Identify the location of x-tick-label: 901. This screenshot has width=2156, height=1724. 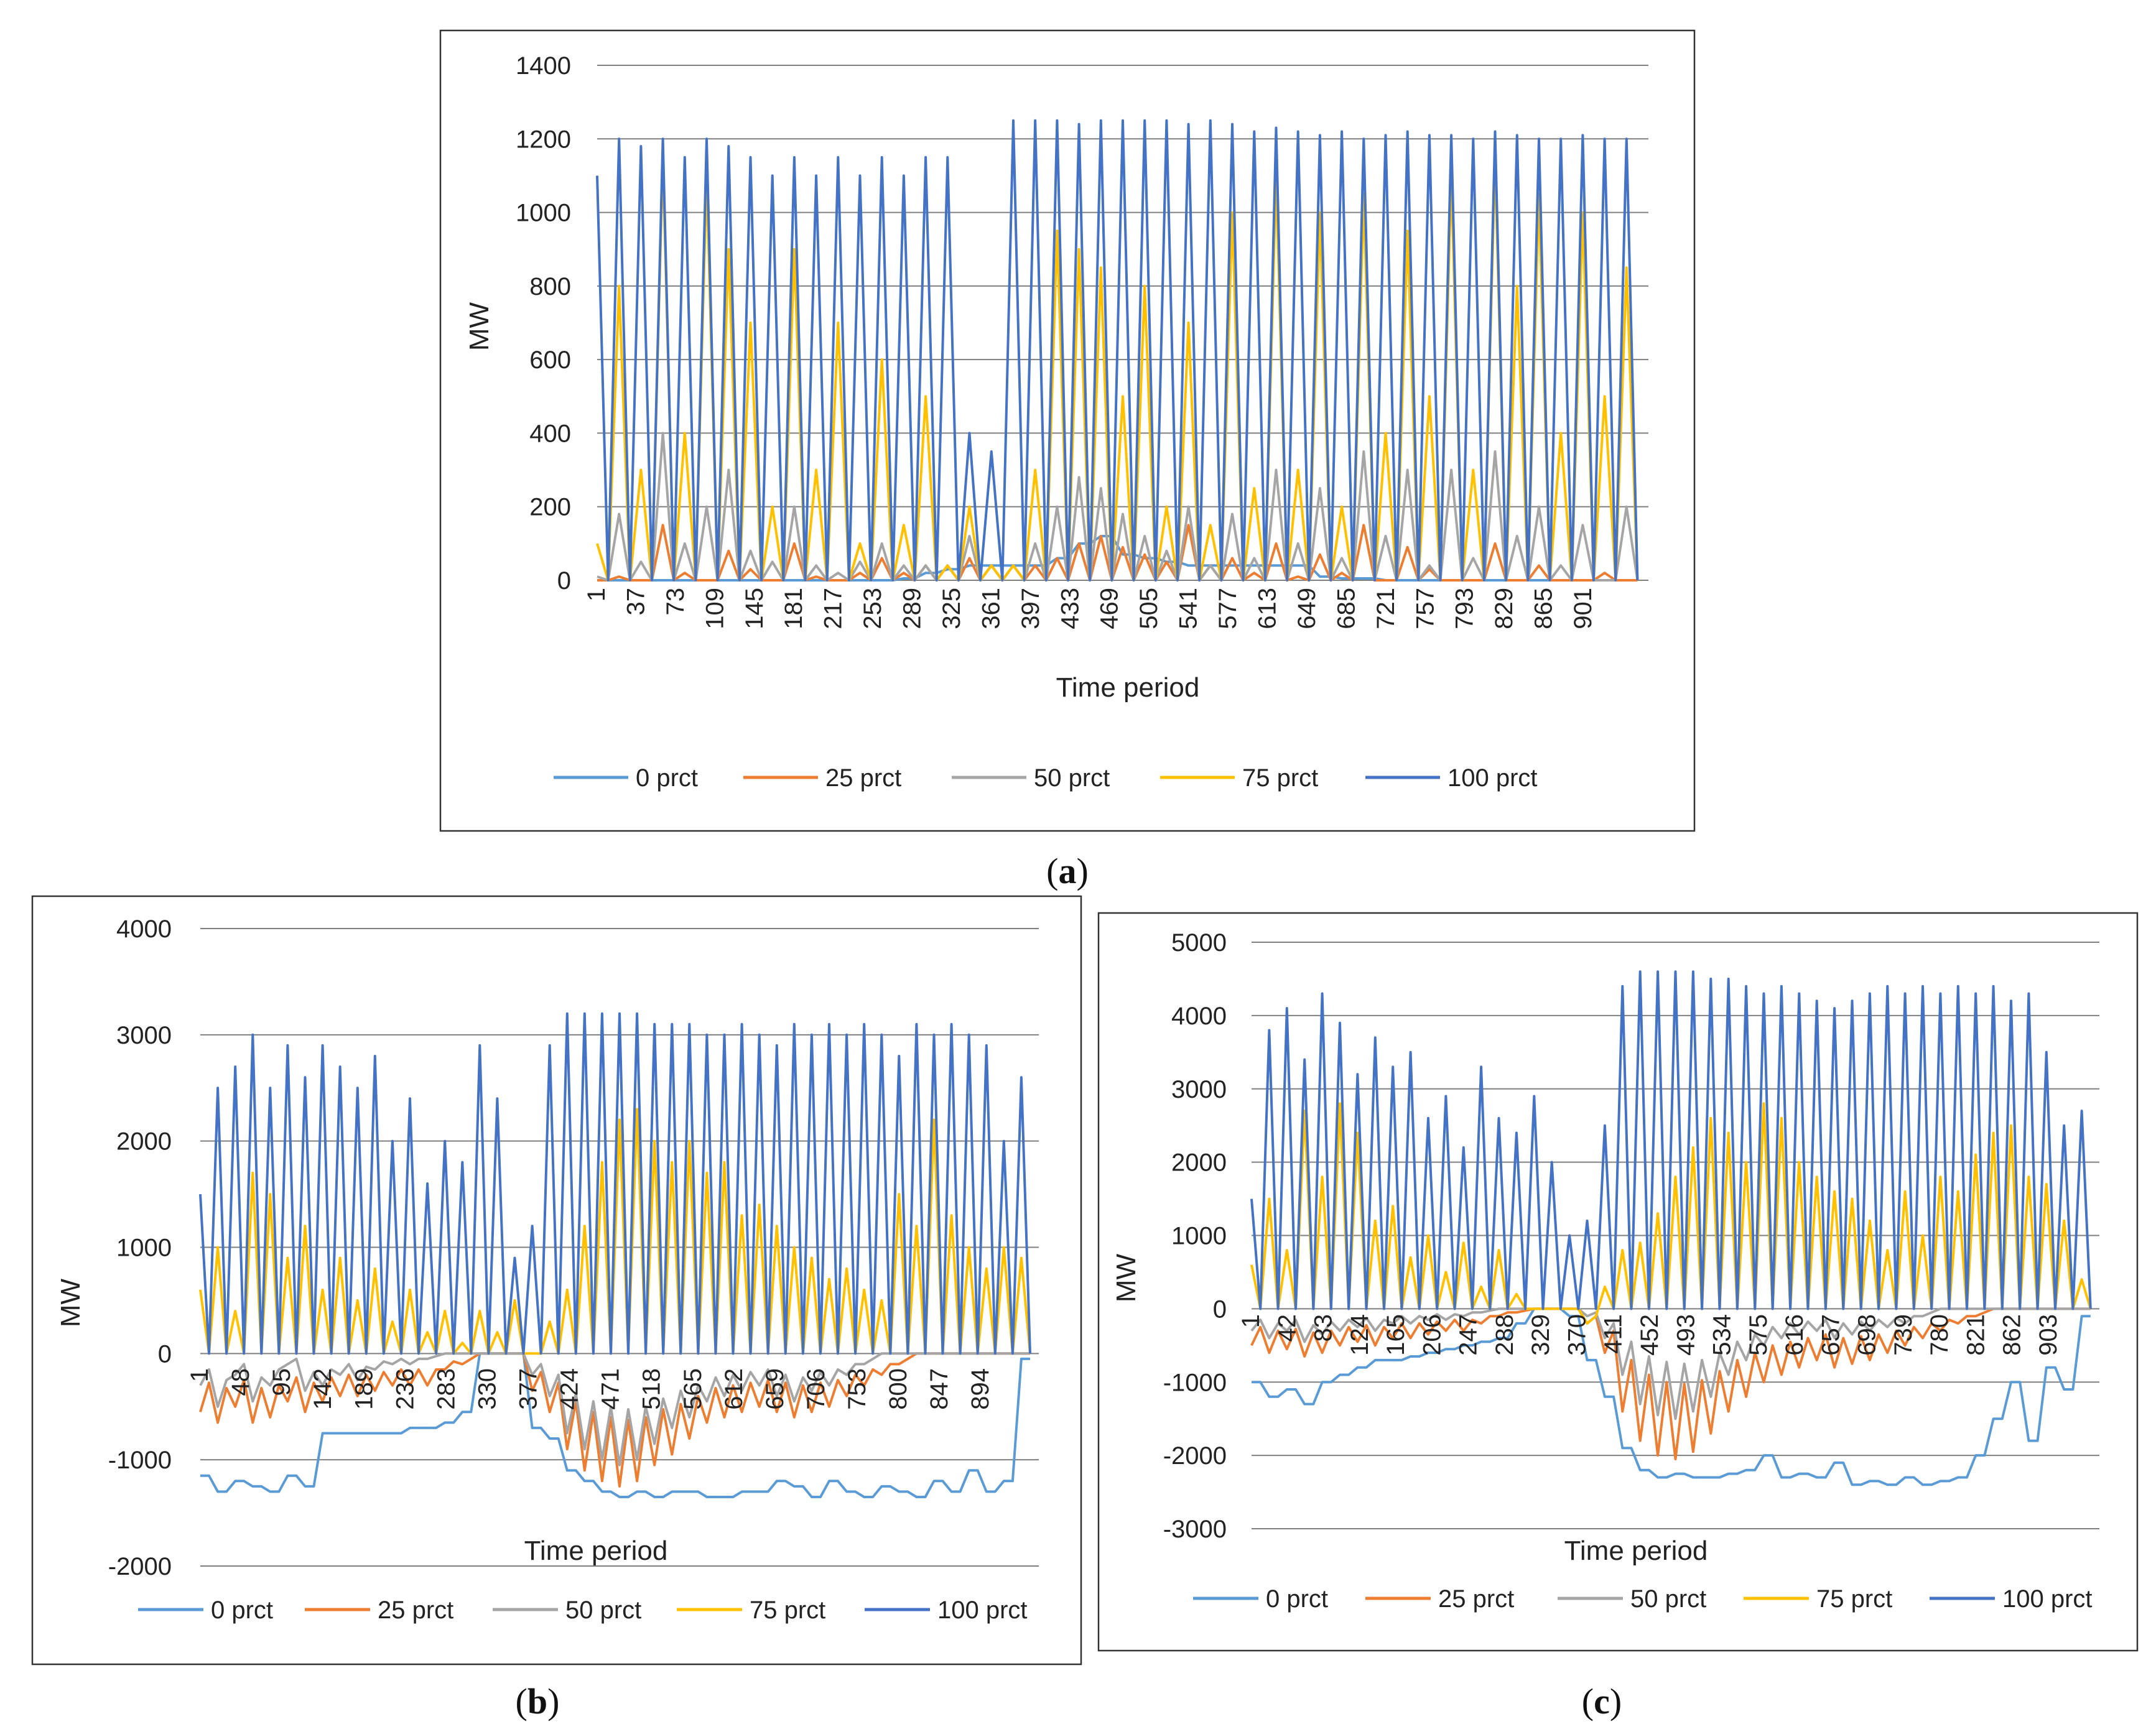
(1583, 608).